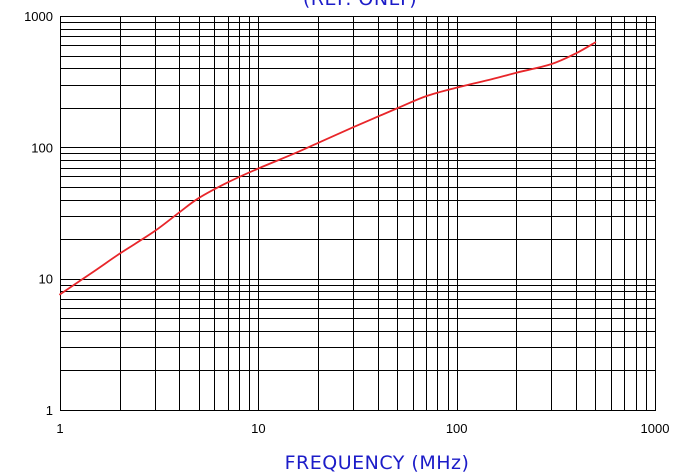 The image size is (685, 472). What do you see at coordinates (360, 5) in the screenshot?
I see `chart-title: (REF. ONLY)` at bounding box center [360, 5].